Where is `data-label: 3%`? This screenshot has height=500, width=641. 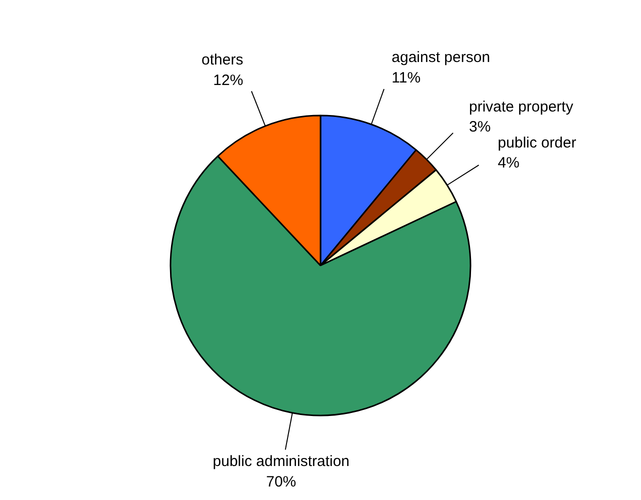 data-label: 3% is located at coordinates (479, 127).